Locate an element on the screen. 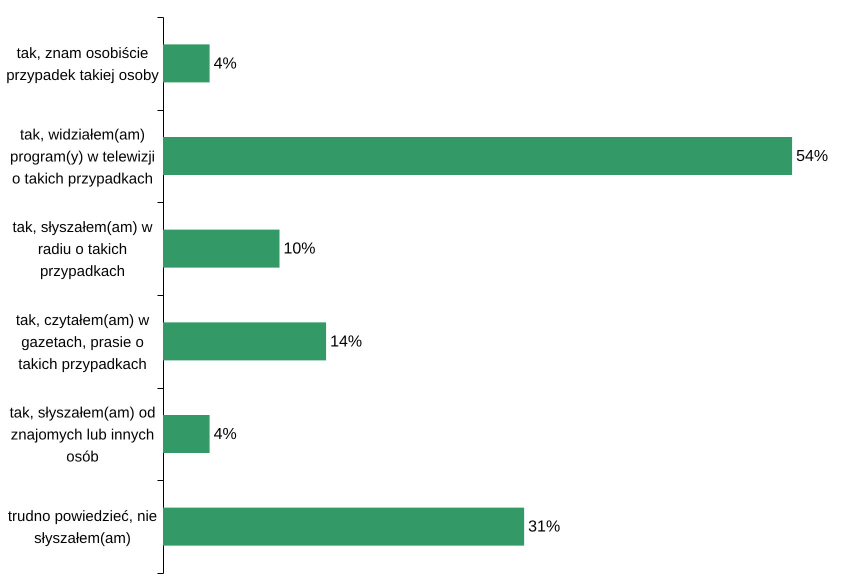 This screenshot has width=860, height=574. y-tick-label: trudno powiedzieć, nie słyszałem(am) is located at coordinates (83, 528).